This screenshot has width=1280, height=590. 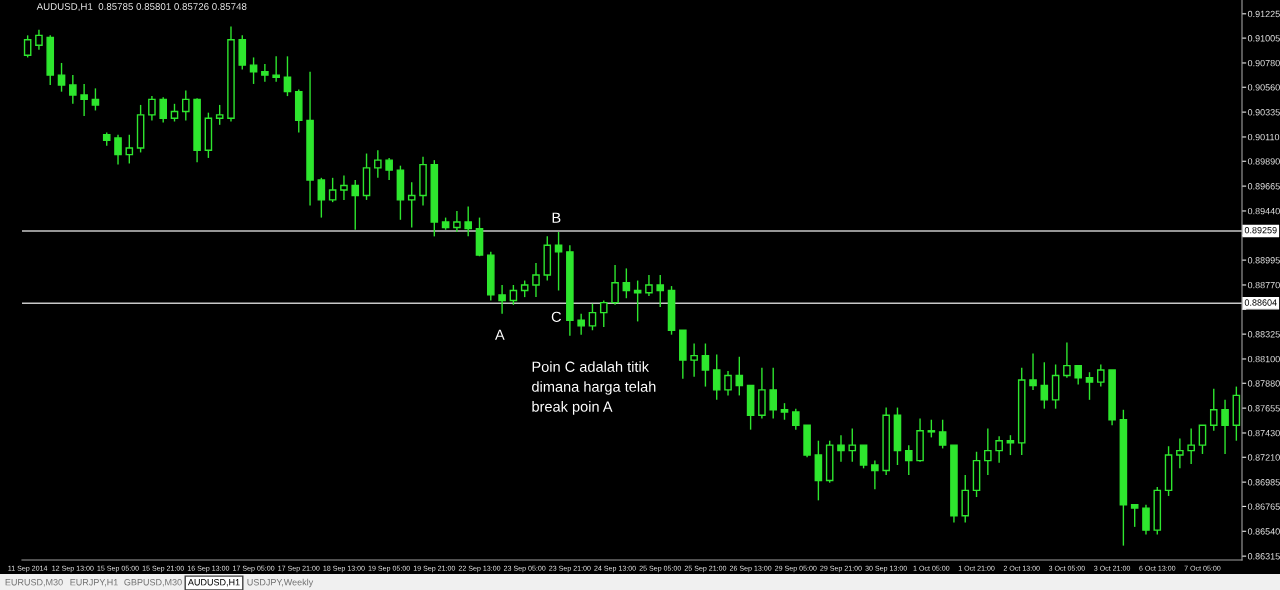 I want to click on text: EURJPY,H1, so click(x=94, y=583).